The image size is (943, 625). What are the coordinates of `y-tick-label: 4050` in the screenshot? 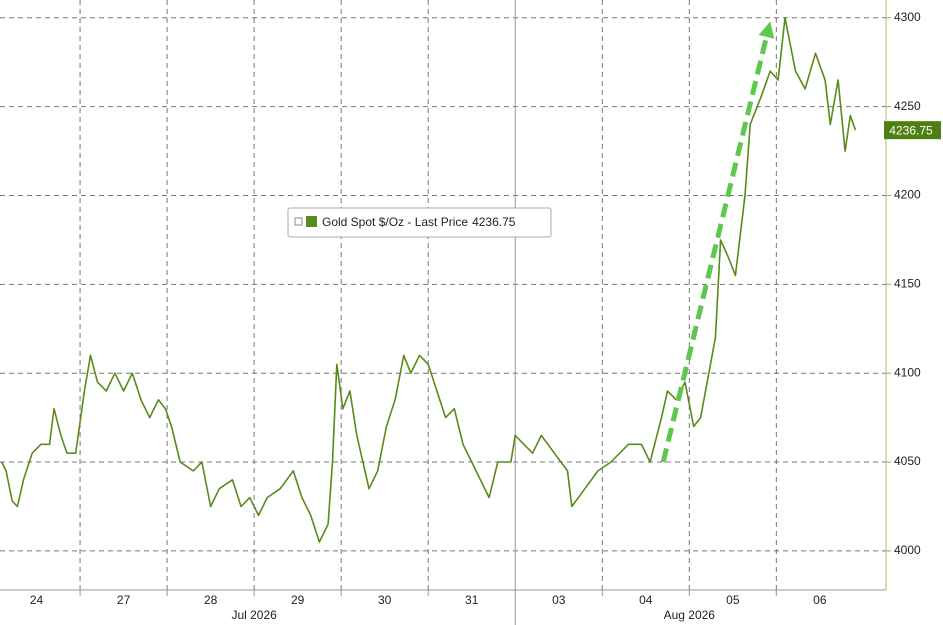 It's located at (907, 461).